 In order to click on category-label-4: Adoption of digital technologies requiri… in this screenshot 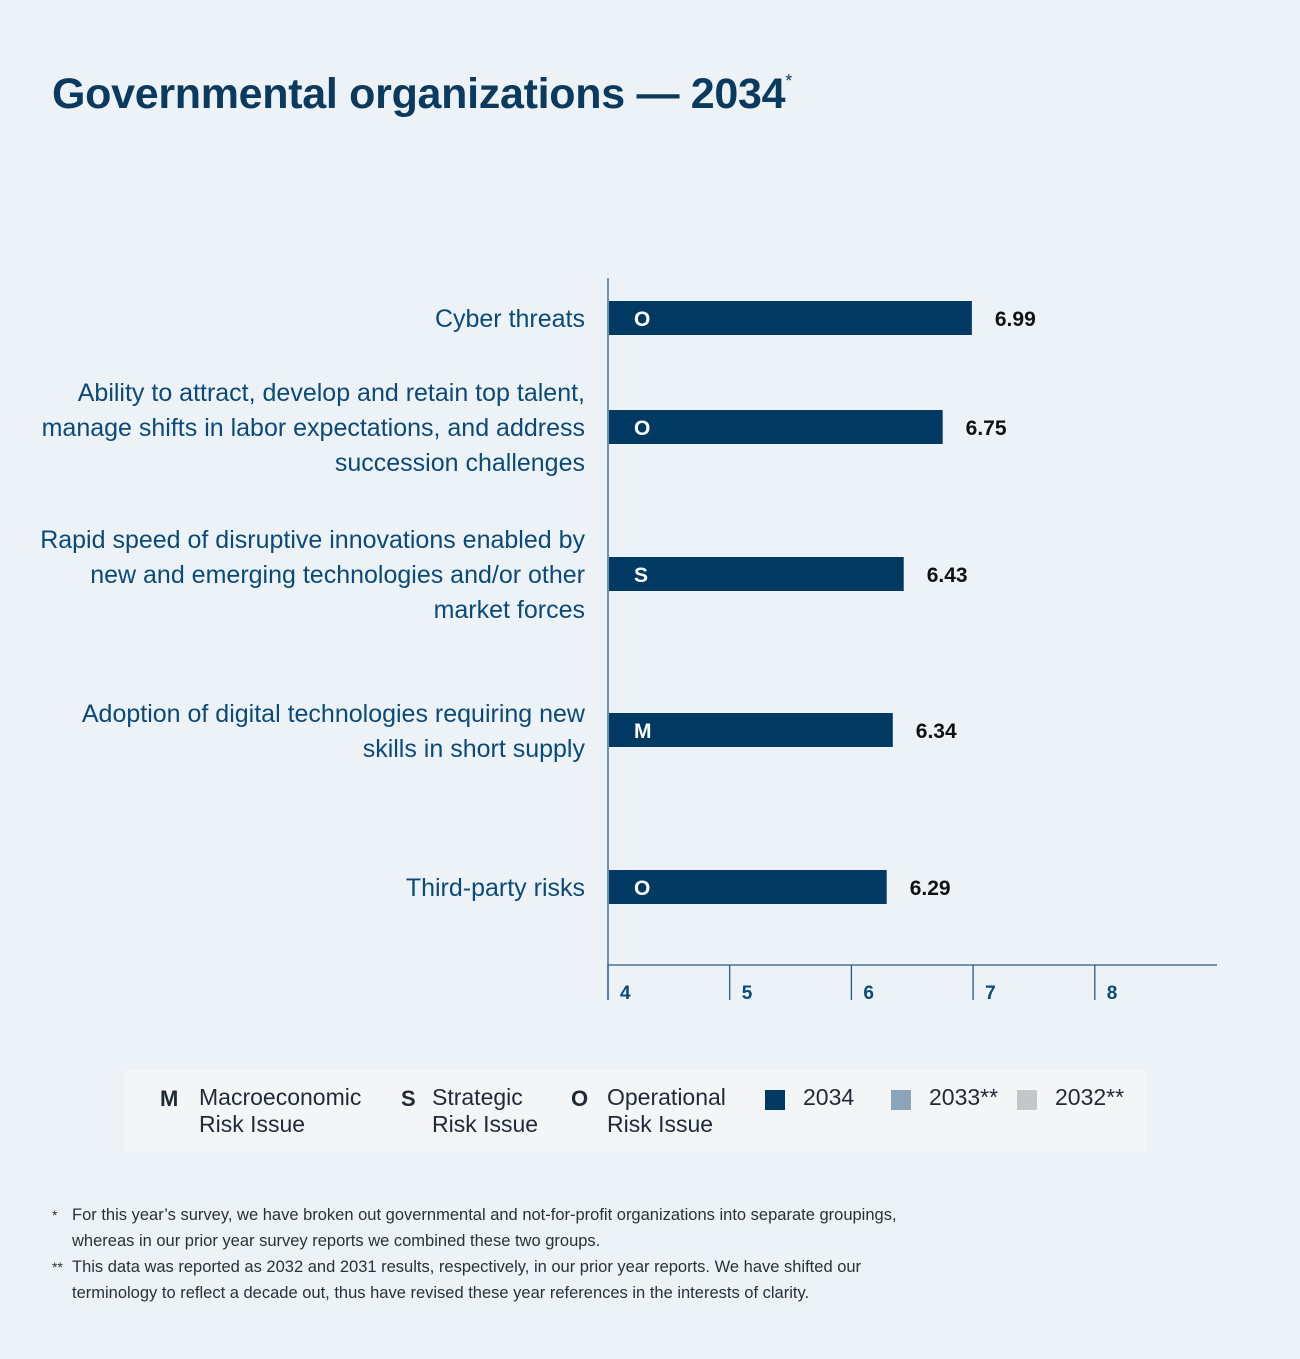, I will do `click(333, 731)`.